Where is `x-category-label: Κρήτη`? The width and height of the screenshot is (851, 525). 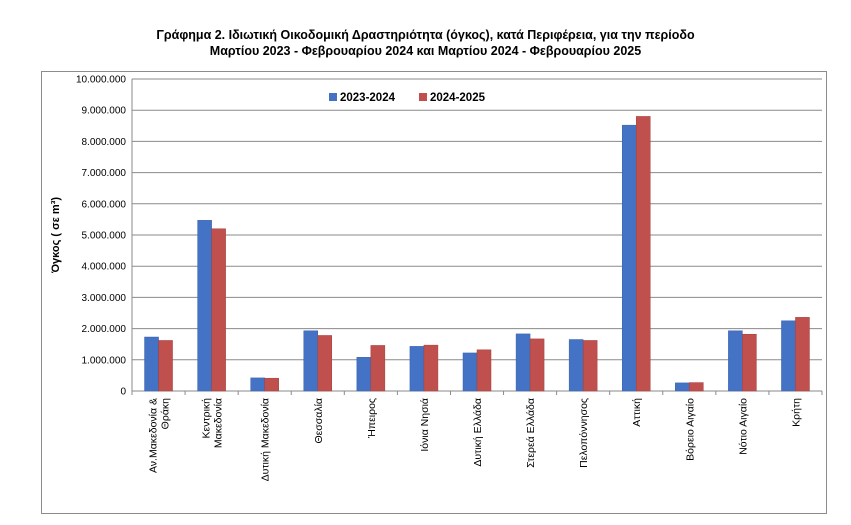
x-category-label: Κρήτη is located at coordinates (796, 412).